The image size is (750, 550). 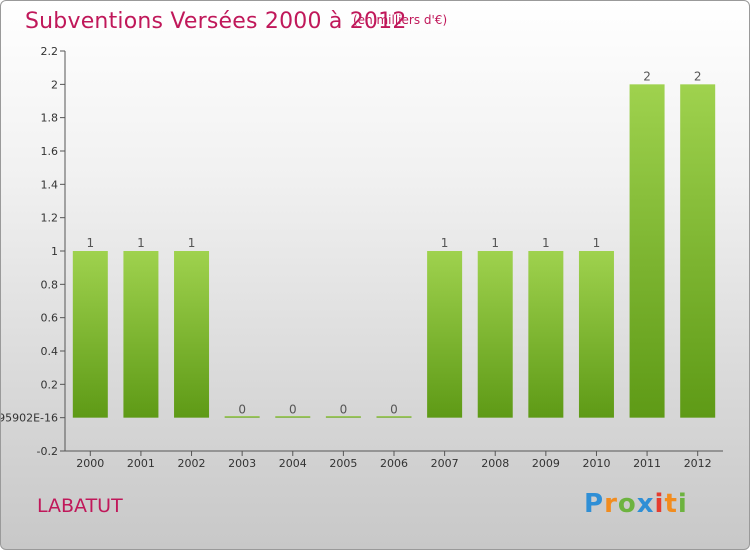 What do you see at coordinates (293, 463) in the screenshot?
I see `x-tick-label: 2004` at bounding box center [293, 463].